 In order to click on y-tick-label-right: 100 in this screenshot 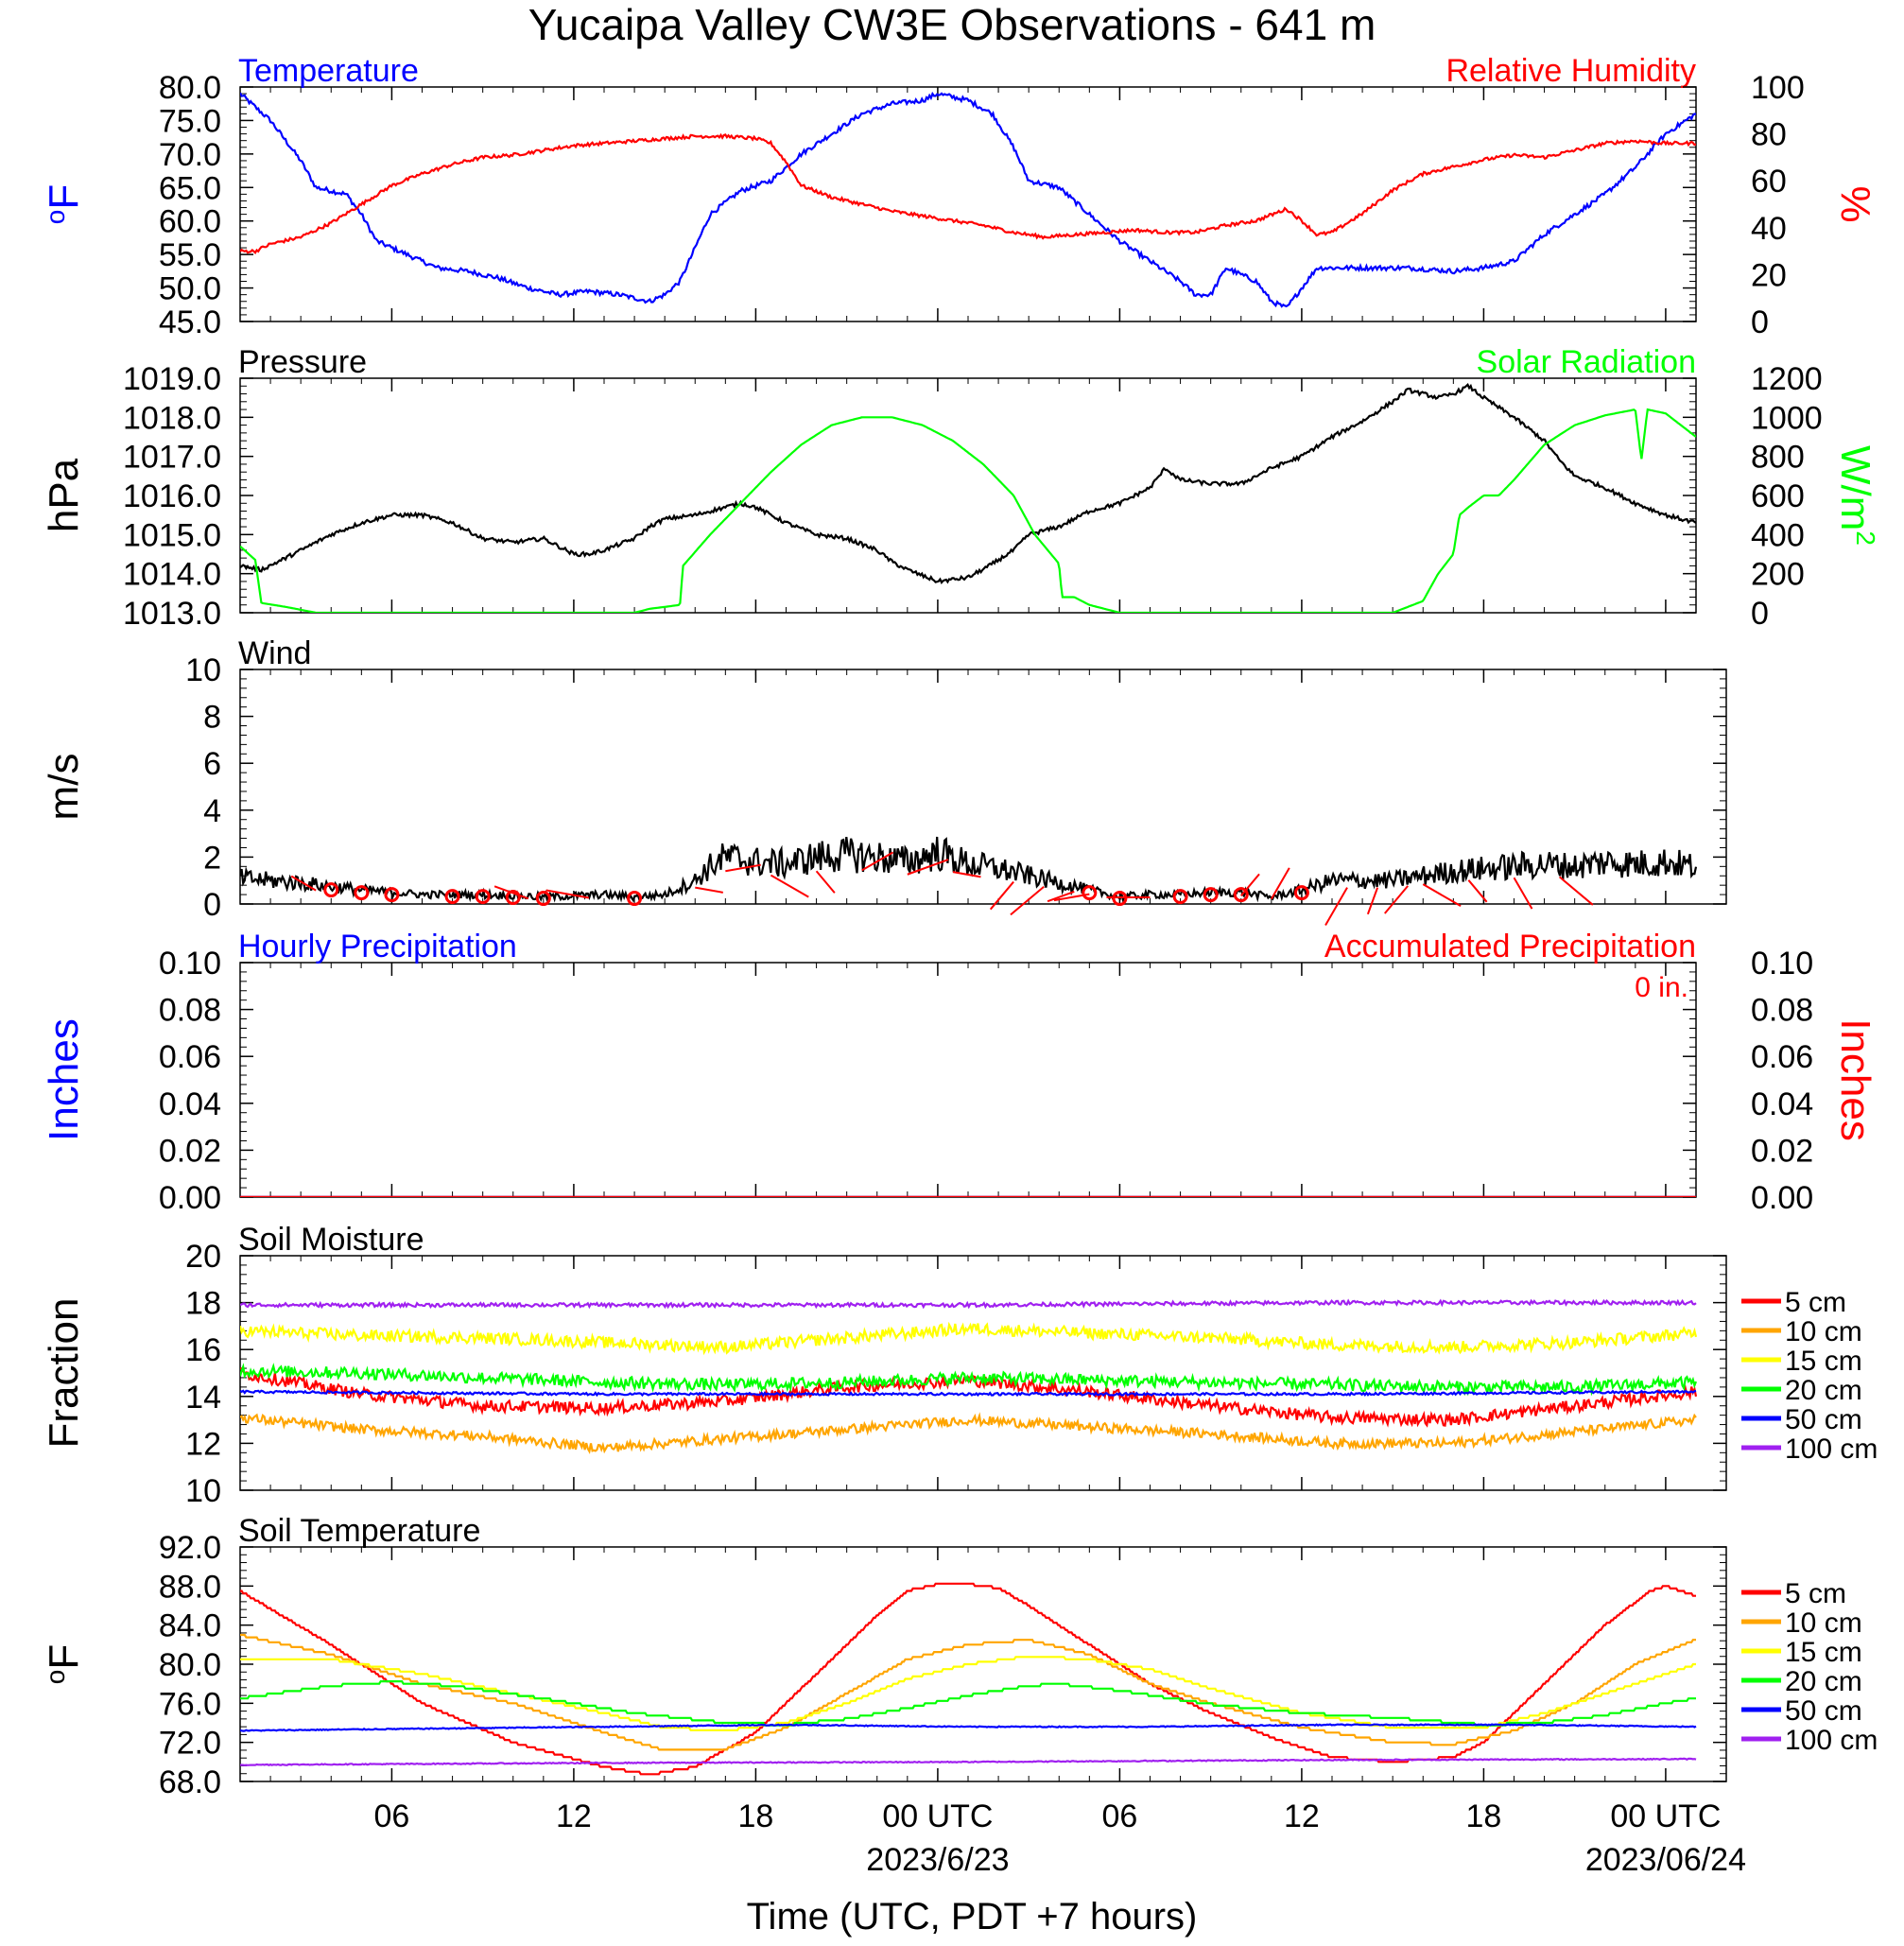, I will do `click(1778, 88)`.